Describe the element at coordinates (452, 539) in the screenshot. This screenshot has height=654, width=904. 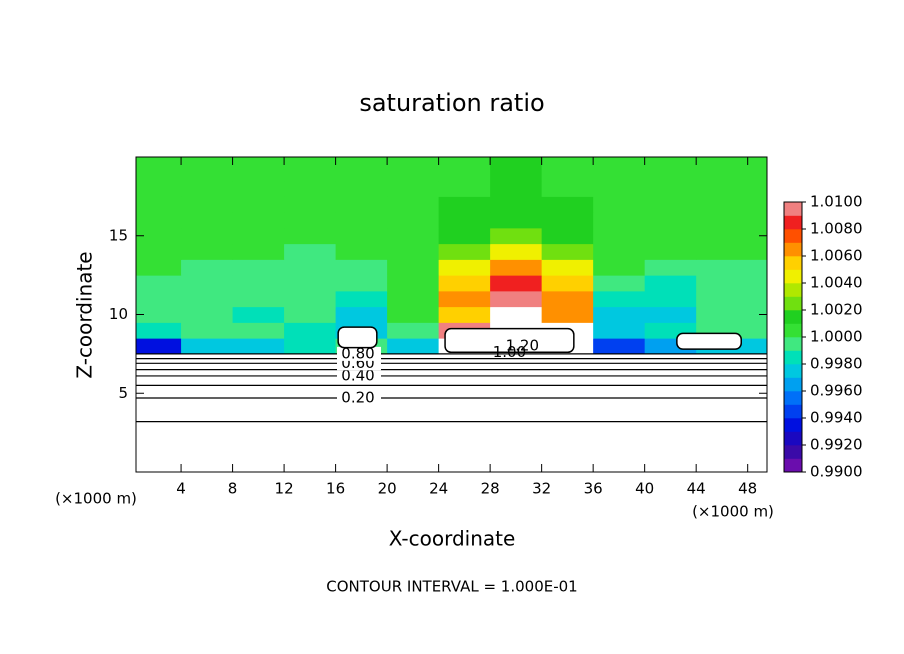
I see `x-axis-label: X-coordinate` at that location.